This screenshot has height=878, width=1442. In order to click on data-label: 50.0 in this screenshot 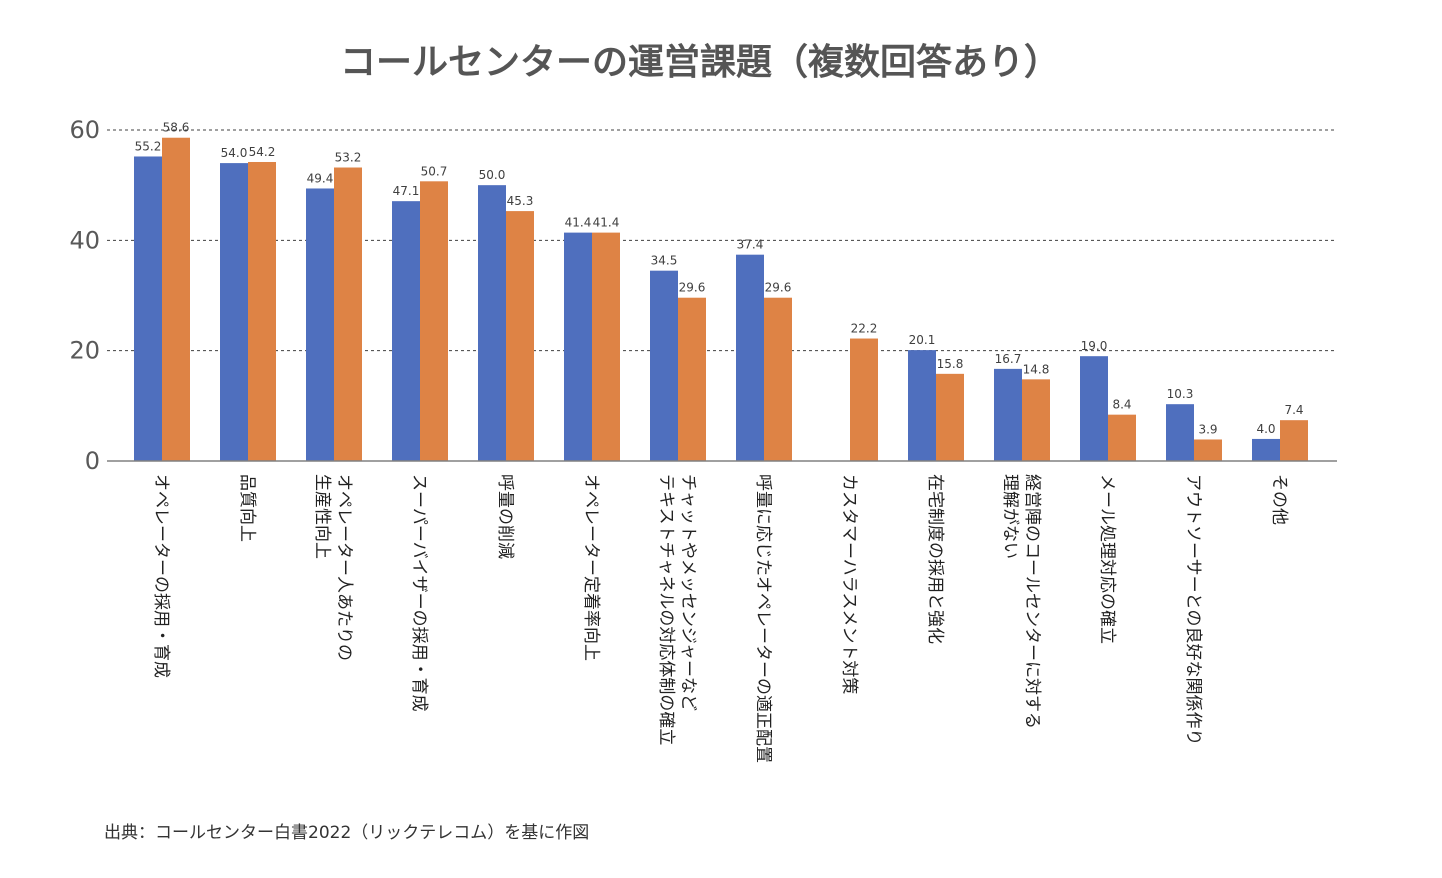, I will do `click(492, 175)`.